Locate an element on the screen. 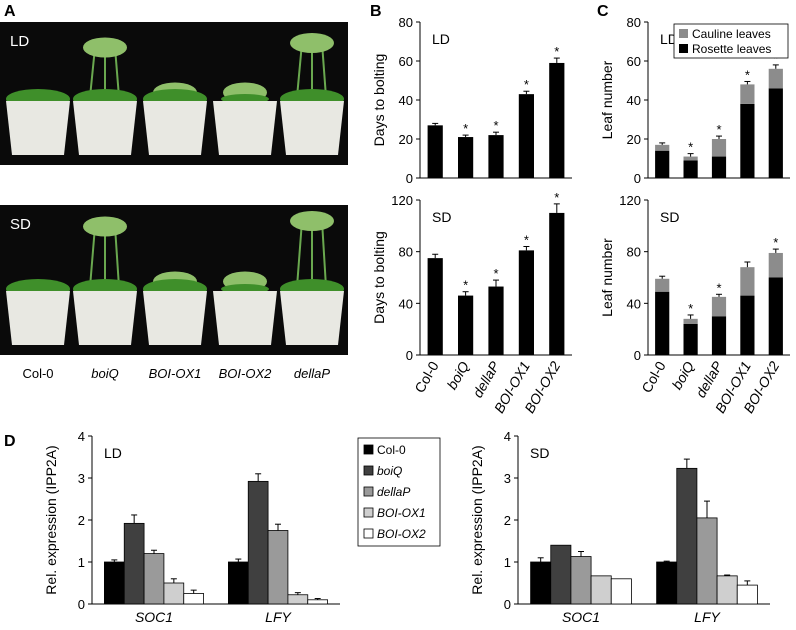 This screenshot has height=630, width=796. x-tick-label: LFY is located at coordinates (278, 617).